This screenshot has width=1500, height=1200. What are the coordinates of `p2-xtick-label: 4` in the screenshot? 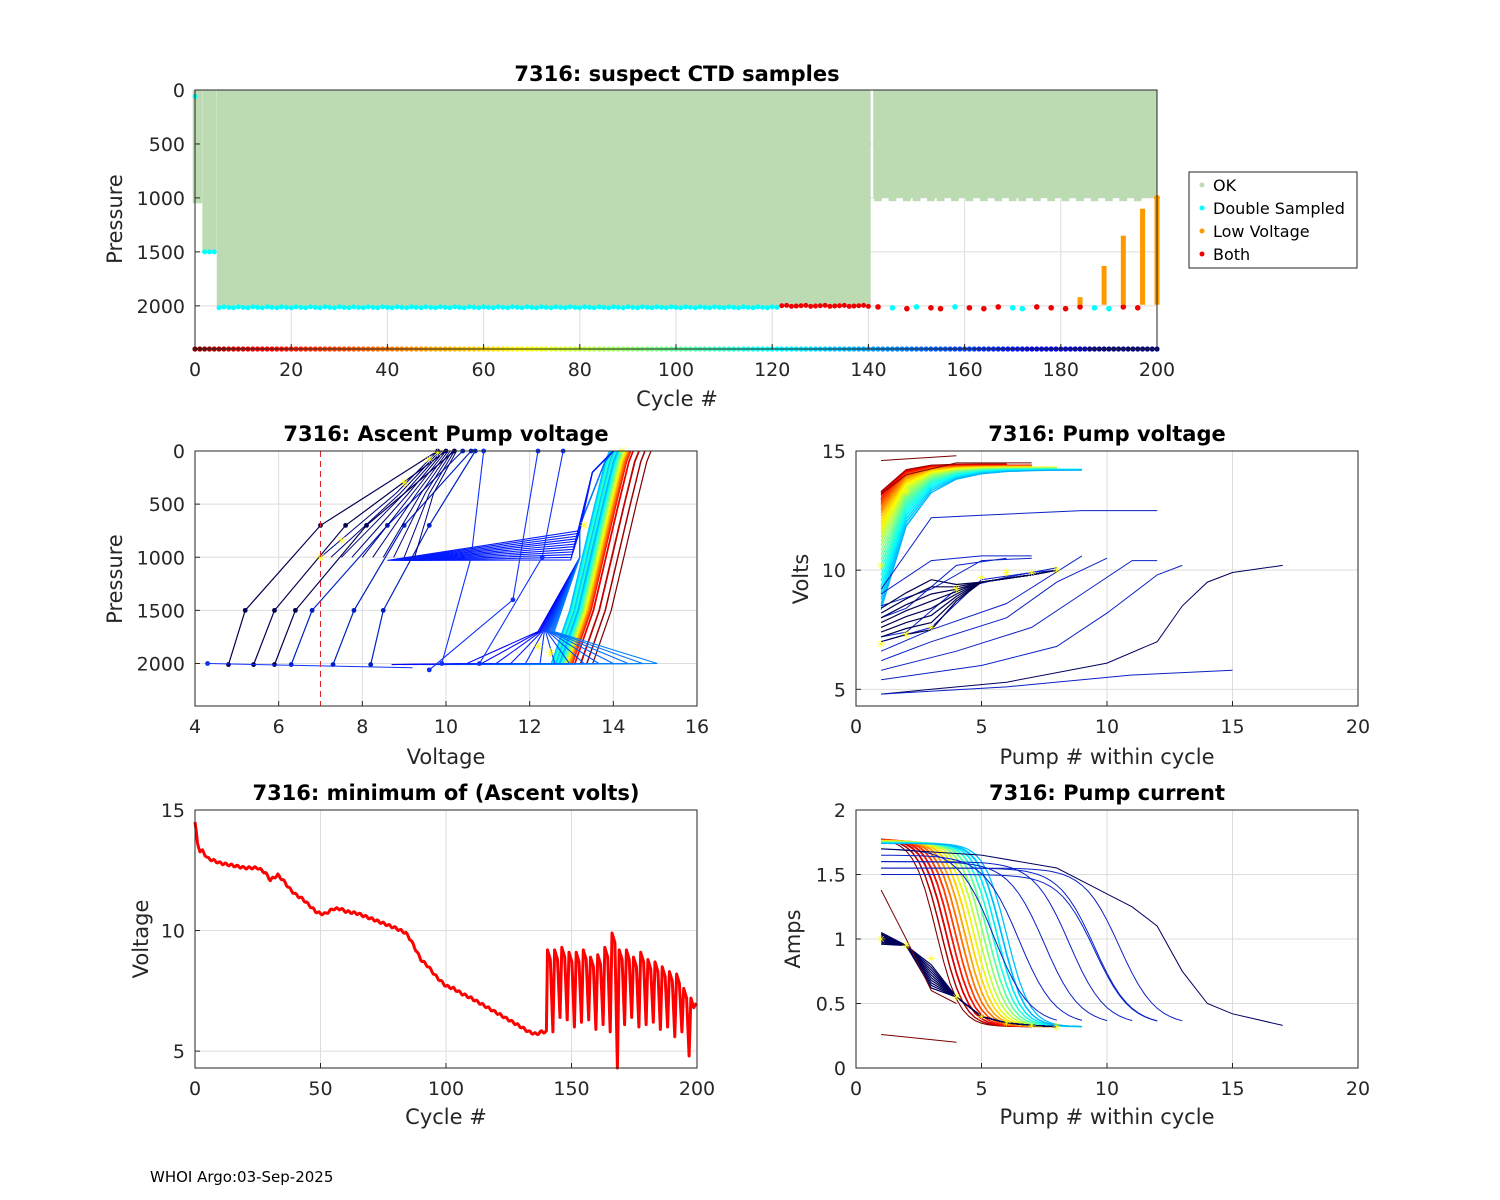 It's located at (195, 727).